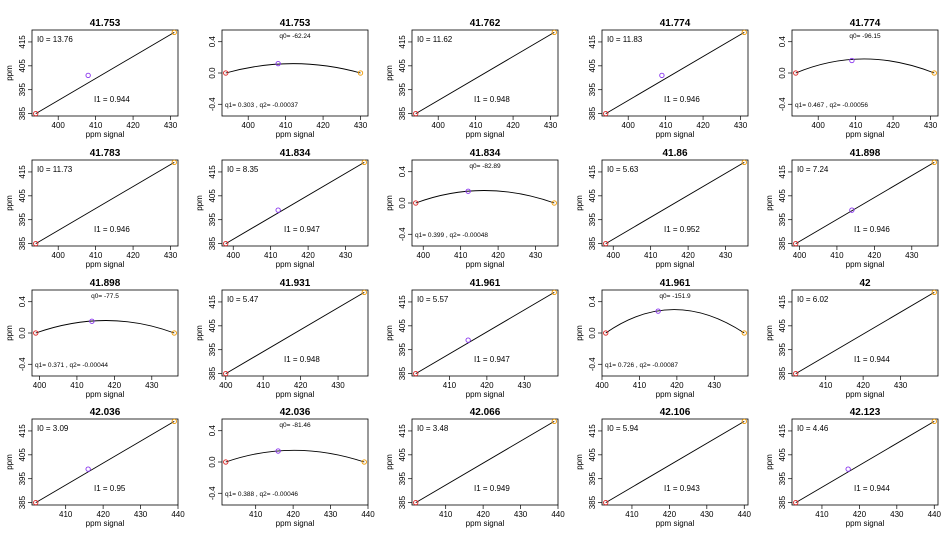 This screenshot has height=550, width=950. I want to click on q0-label: q0= -151.9, so click(675, 296).